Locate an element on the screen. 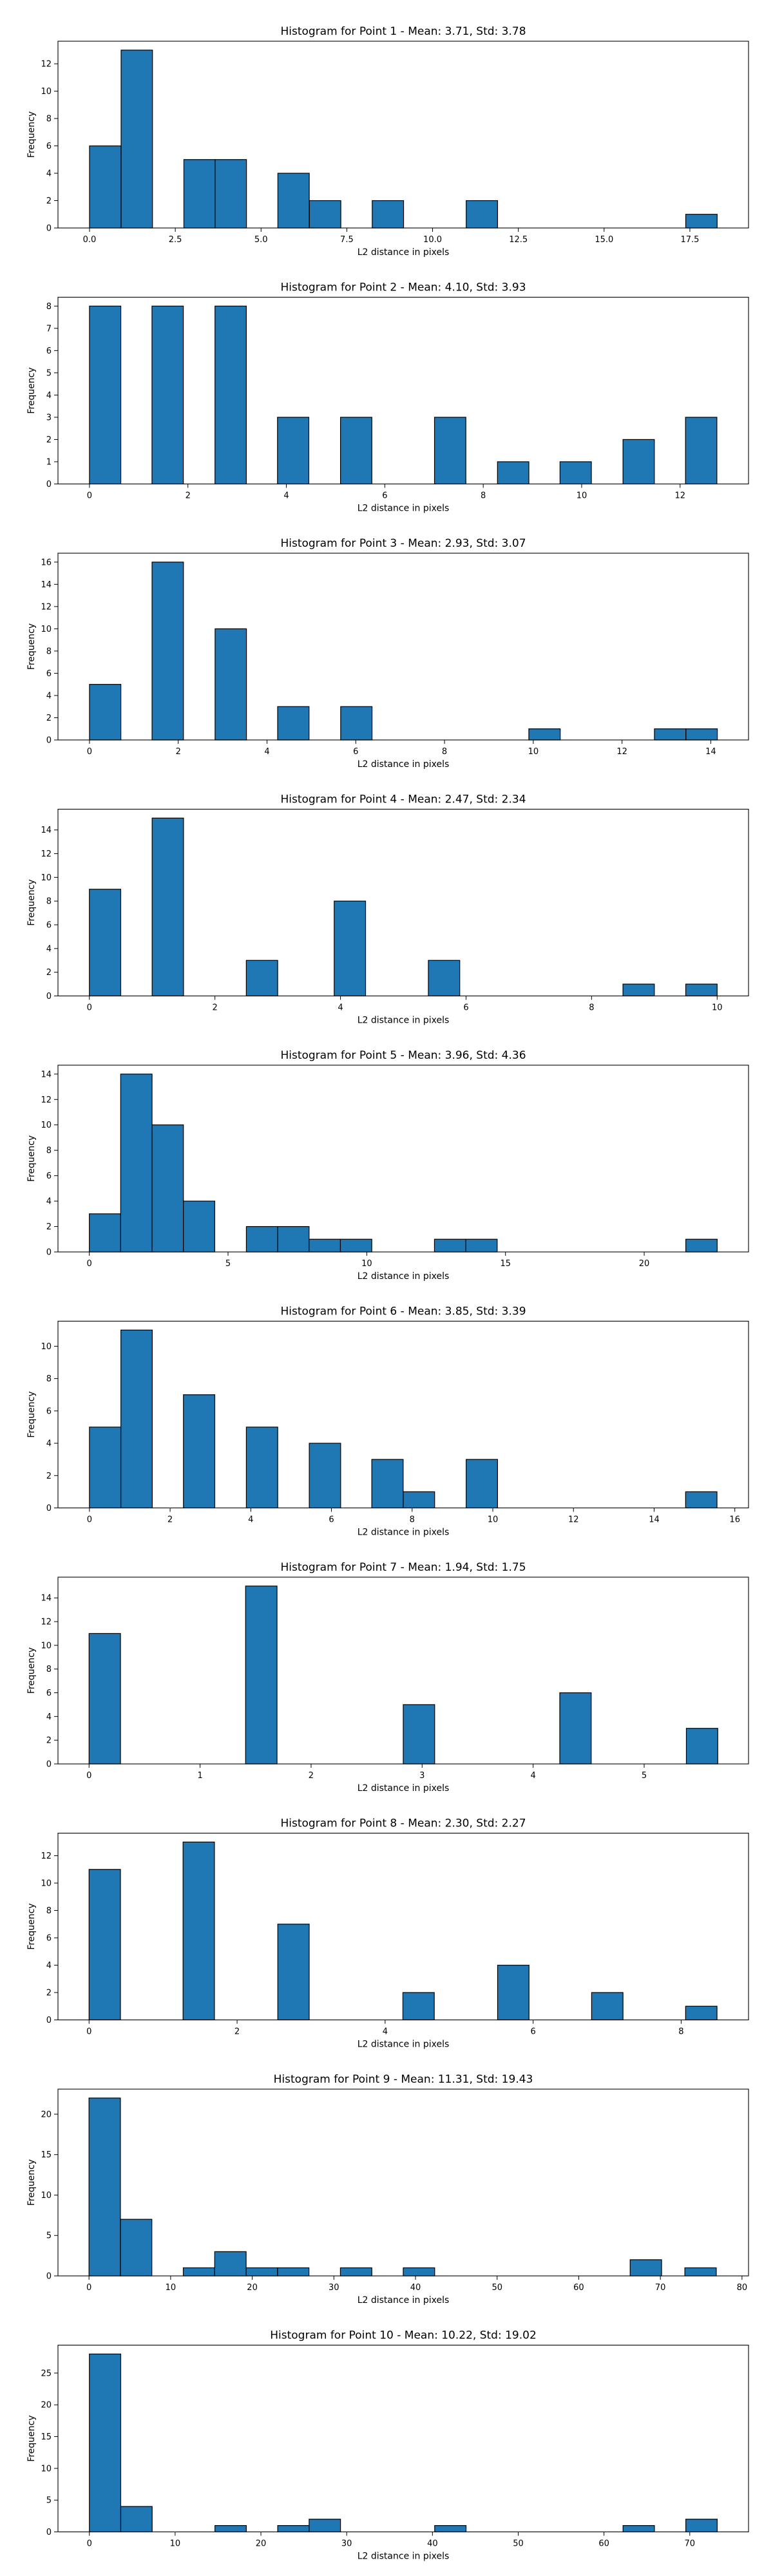 The image size is (773, 2576). y-tick-label: 10 is located at coordinates (46, 1347).